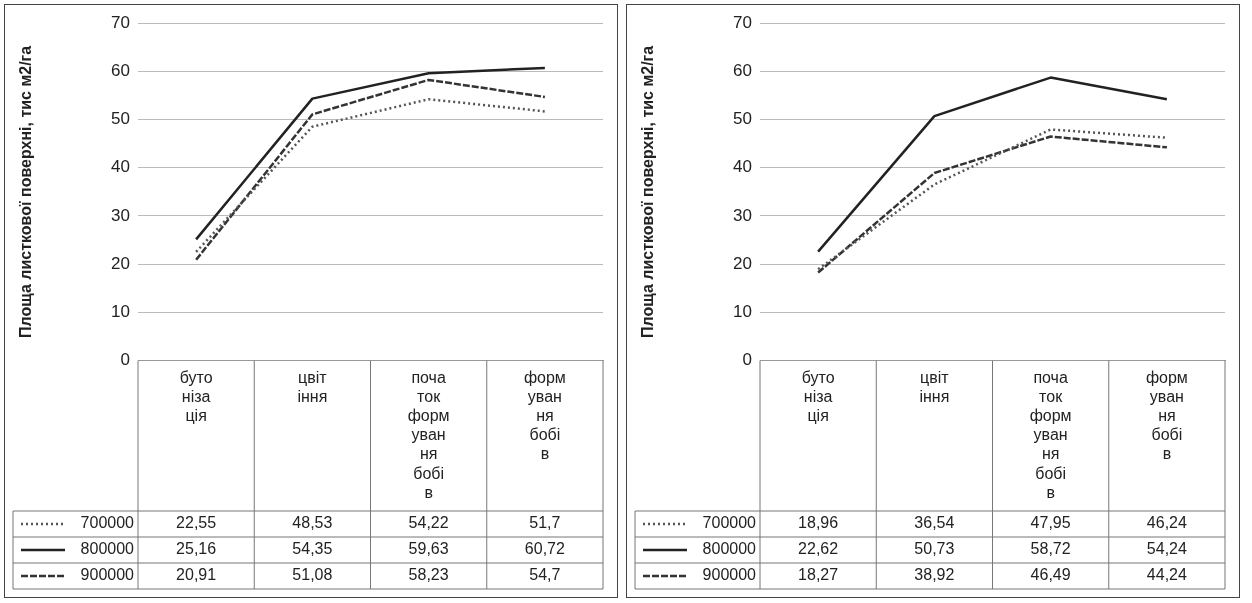 The image size is (1252, 603). I want to click on data-label: 54,24, so click(1166, 549).